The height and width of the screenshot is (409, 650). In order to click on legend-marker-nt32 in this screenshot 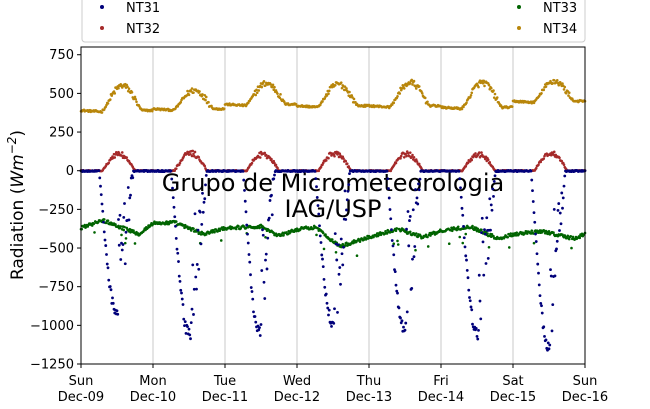, I will do `click(102, 28)`.